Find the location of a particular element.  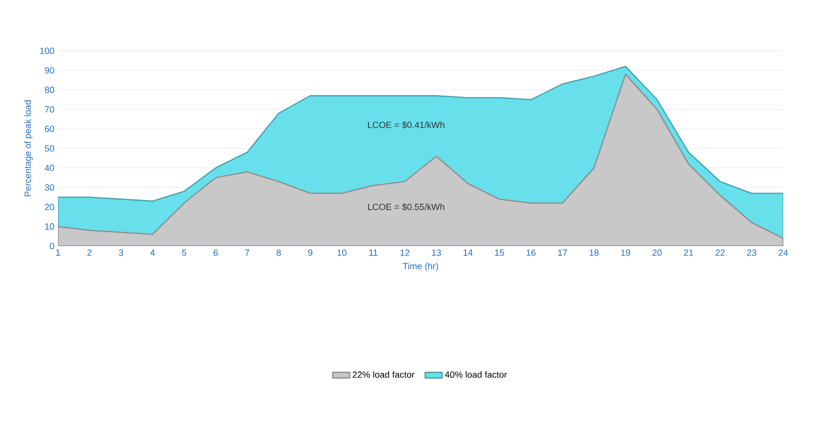

x-tick-label: 10 is located at coordinates (341, 253).